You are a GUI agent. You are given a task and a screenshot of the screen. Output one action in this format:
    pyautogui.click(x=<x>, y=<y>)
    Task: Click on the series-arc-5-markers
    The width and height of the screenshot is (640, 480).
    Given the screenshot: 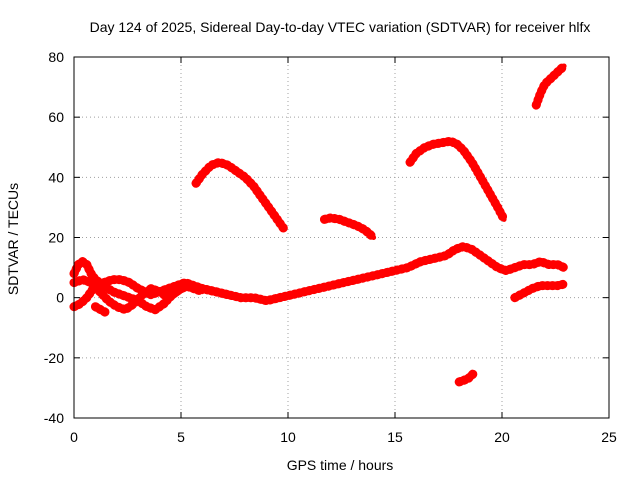 What is the action you would take?
    pyautogui.click(x=240, y=195)
    